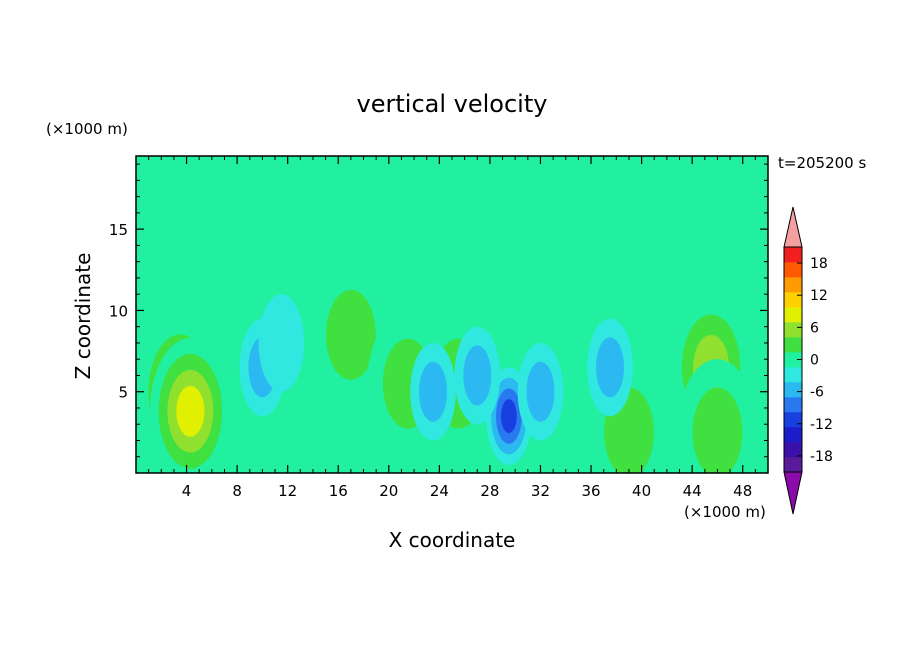 This screenshot has width=904, height=654. I want to click on colorbar-tick-label: -6, so click(817, 393).